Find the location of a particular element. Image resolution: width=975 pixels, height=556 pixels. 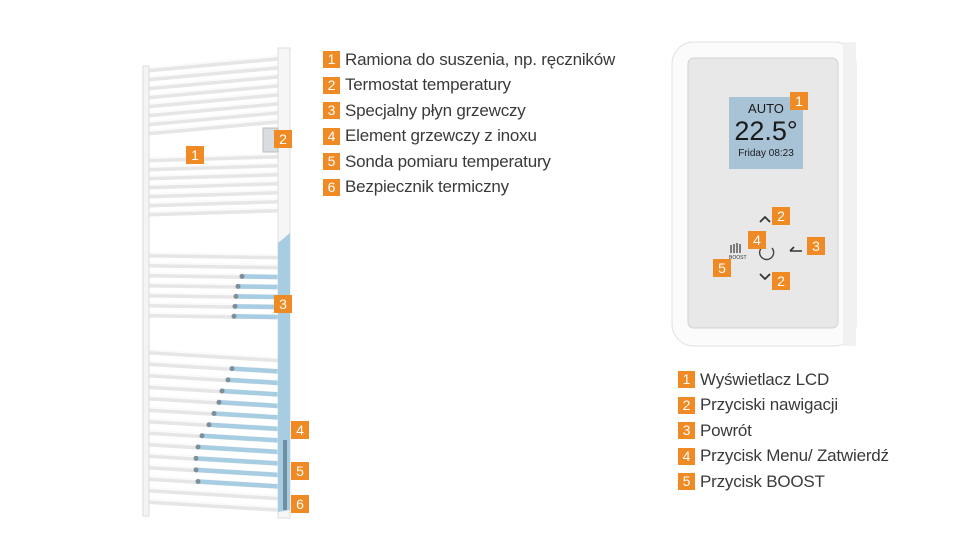

legend-item: 1 Wyświetlacz LCD is located at coordinates (783, 380).